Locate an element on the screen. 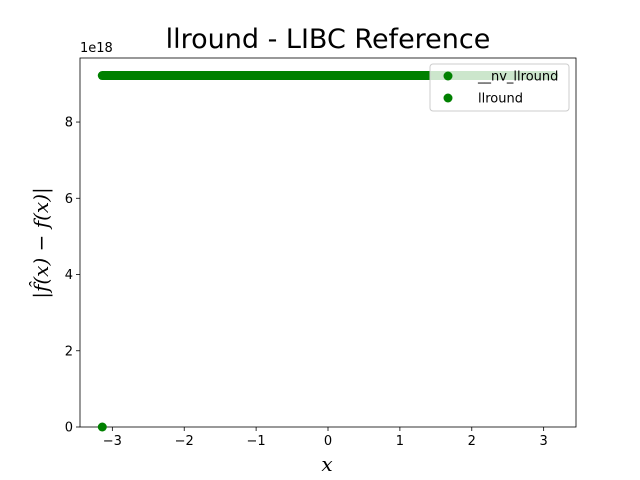 The image size is (640, 480). x-tick-label: 0 is located at coordinates (328, 441).